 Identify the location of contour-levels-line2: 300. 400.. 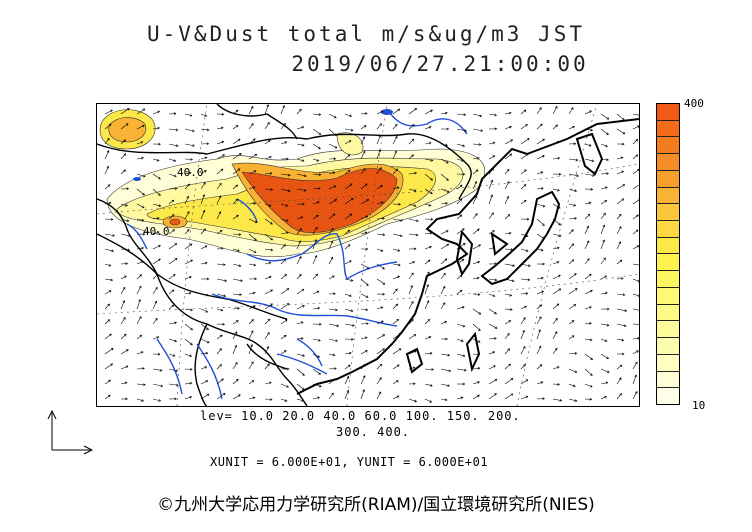
(373, 432).